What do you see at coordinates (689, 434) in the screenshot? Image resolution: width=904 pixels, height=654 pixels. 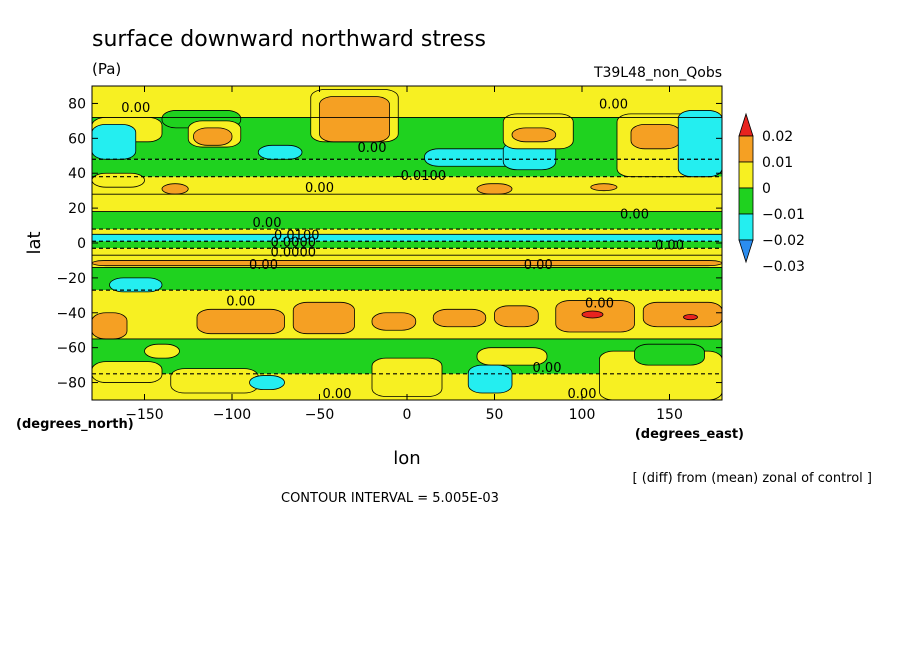 I see `x-unit-label: (degrees_east)` at bounding box center [689, 434].